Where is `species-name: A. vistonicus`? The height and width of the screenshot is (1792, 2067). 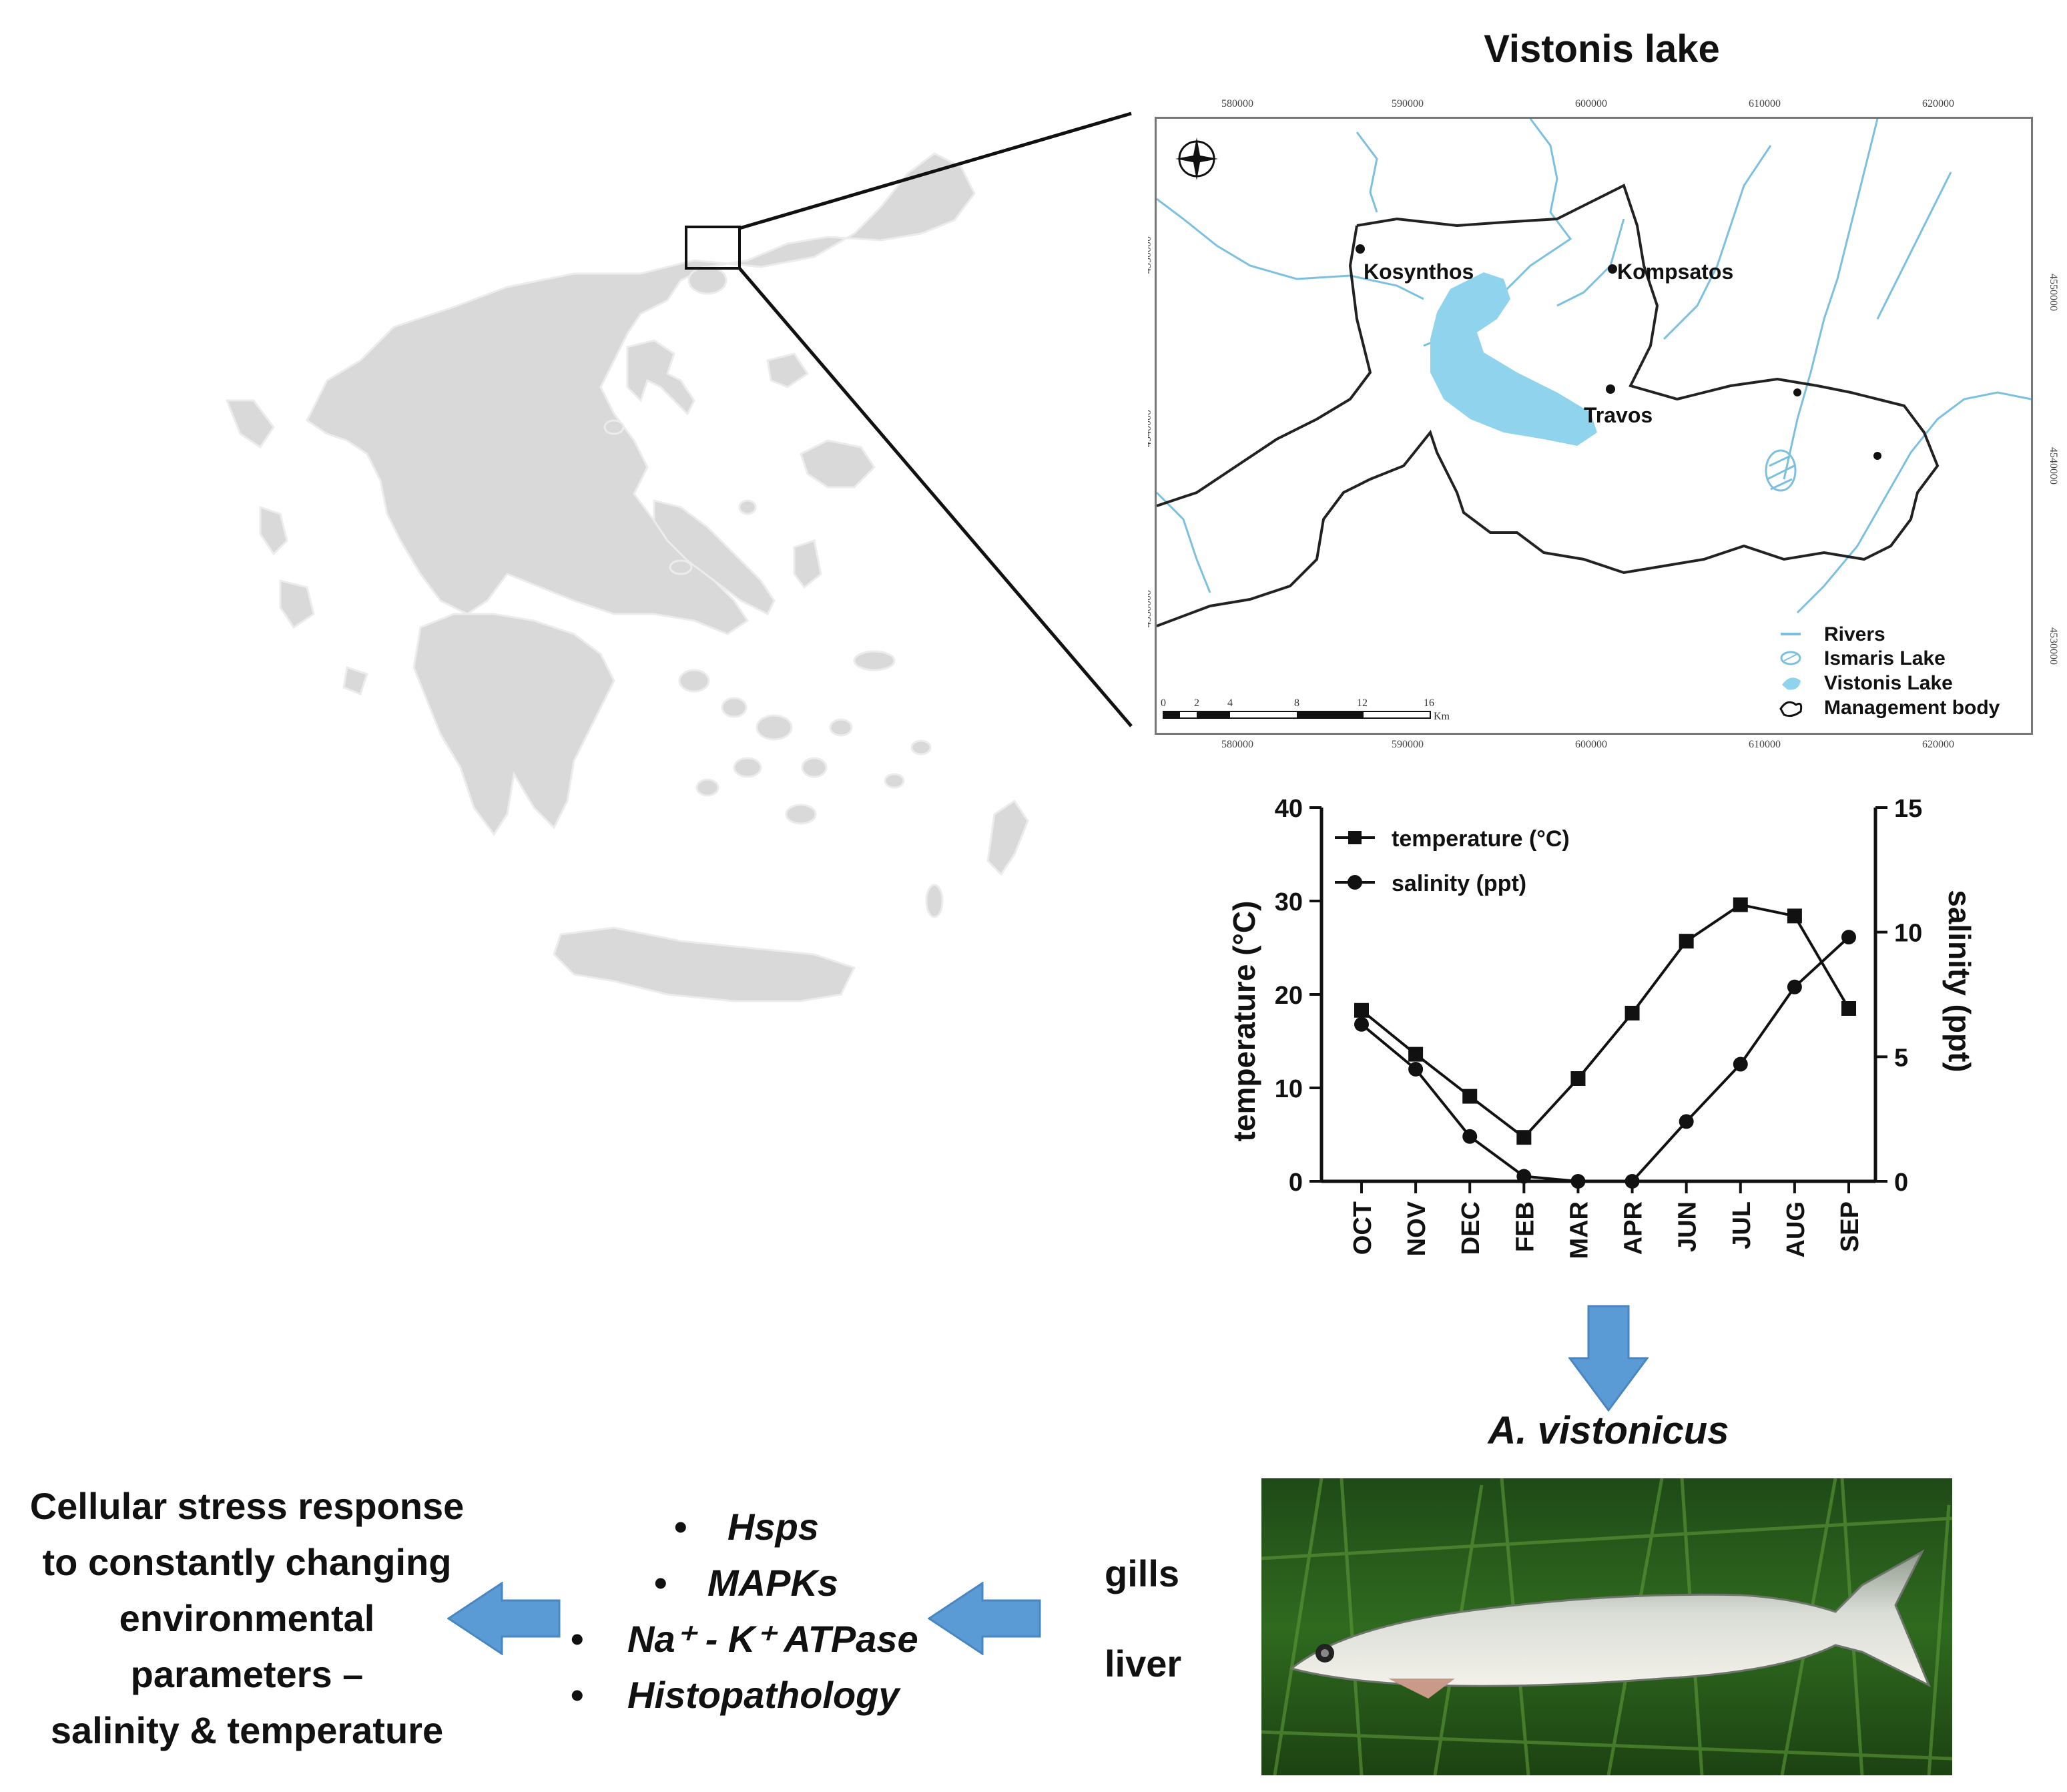 species-name: A. vistonicus is located at coordinates (1609, 1430).